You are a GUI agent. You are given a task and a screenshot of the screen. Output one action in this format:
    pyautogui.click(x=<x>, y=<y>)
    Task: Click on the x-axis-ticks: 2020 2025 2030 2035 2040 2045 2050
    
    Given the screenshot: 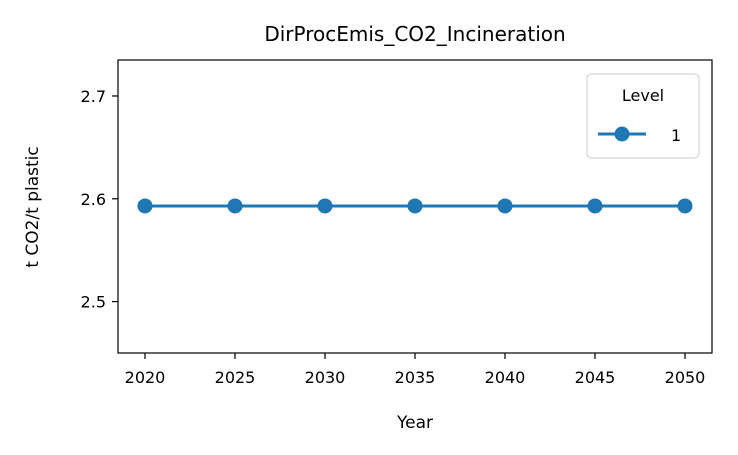 What is the action you would take?
    pyautogui.click(x=415, y=370)
    